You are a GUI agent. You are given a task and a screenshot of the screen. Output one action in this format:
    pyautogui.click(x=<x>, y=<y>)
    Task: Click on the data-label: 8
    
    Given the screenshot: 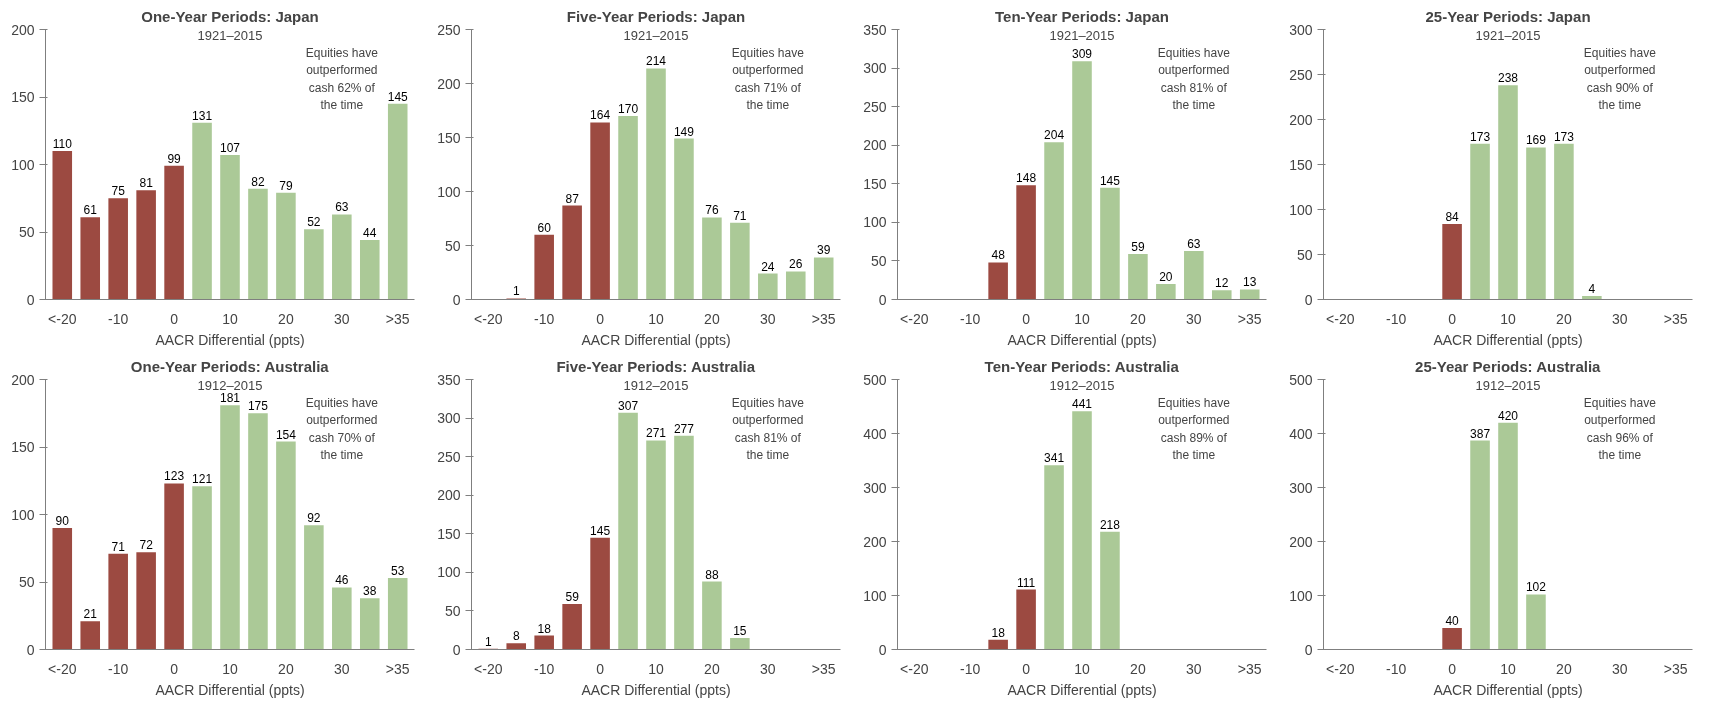 What is the action you would take?
    pyautogui.click(x=516, y=636)
    